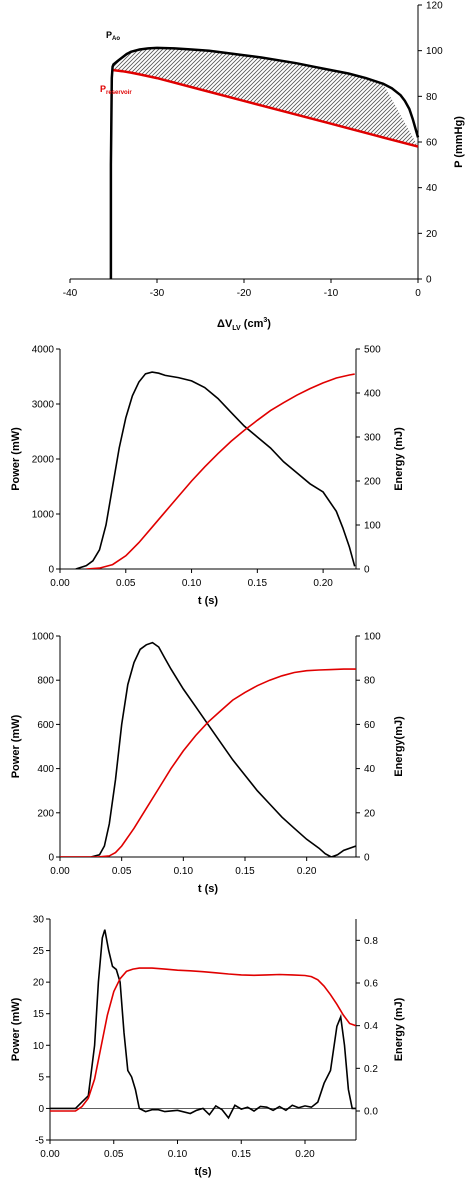 The width and height of the screenshot is (474, 1181). I want to click on y-tick-label: 2000, so click(43, 460).